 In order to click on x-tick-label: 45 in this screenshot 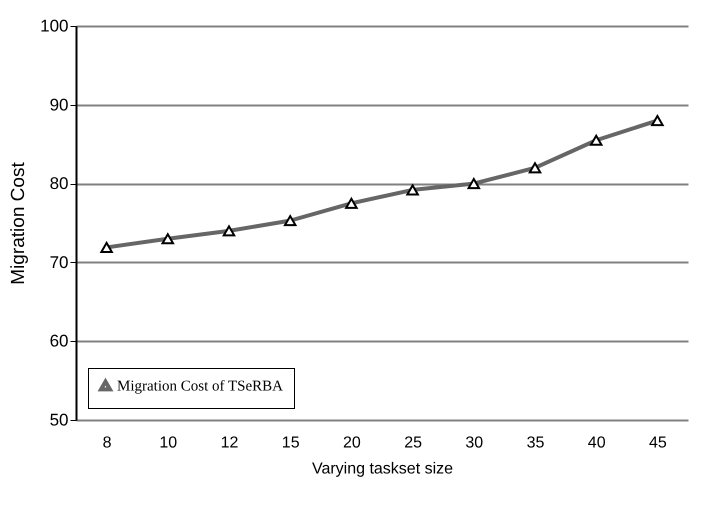, I will do `click(658, 443)`.